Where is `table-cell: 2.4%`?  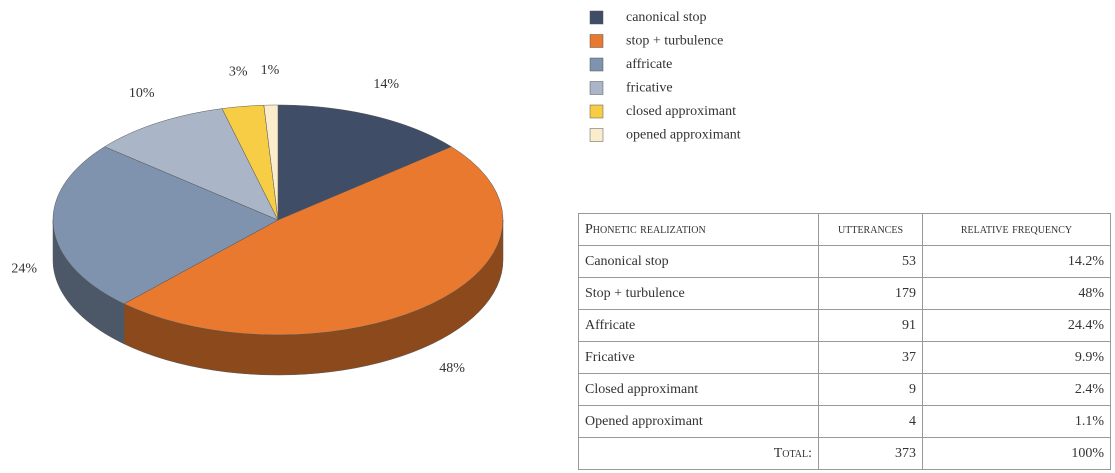
table-cell: 2.4% is located at coordinates (1016, 389).